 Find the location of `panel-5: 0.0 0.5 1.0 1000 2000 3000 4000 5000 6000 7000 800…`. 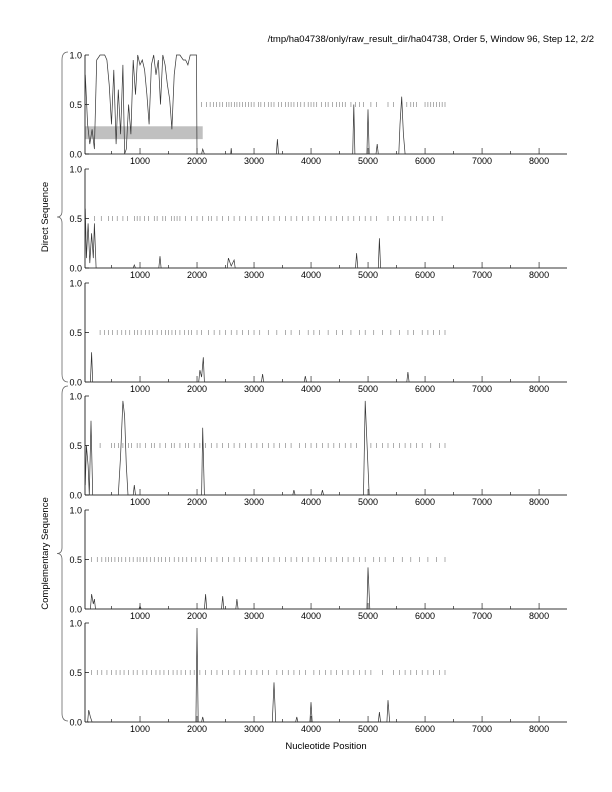

panel-5: 0.0 0.5 1.0 1000 2000 3000 4000 5000 6000 7000 800… is located at coordinates (318, 563).